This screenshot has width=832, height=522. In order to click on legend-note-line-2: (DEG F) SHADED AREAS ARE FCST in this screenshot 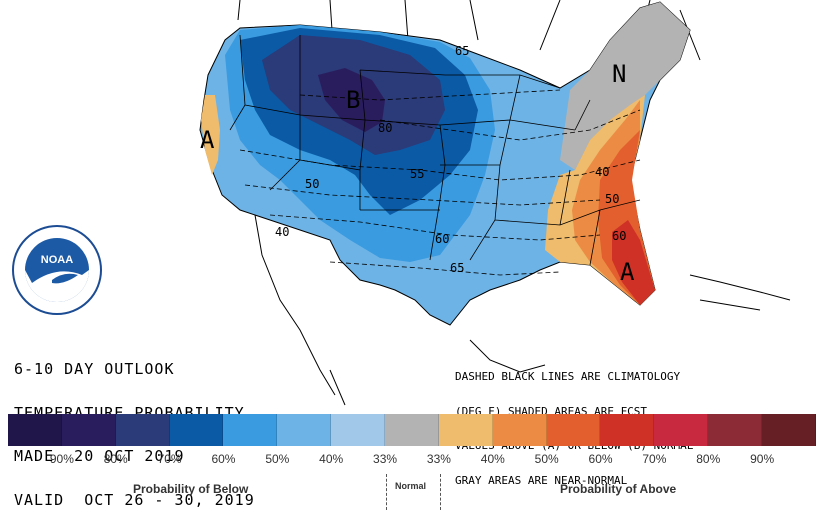, I will do `click(551, 411)`.